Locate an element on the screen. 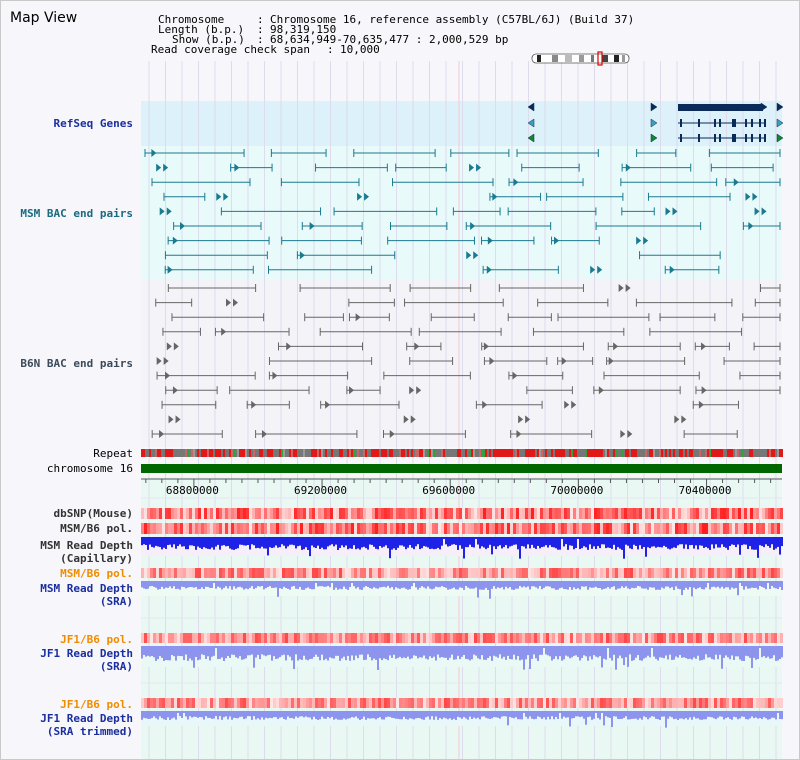 This screenshot has width=800, height=760. msm-bac-pairs-track is located at coordinates (462, 211).